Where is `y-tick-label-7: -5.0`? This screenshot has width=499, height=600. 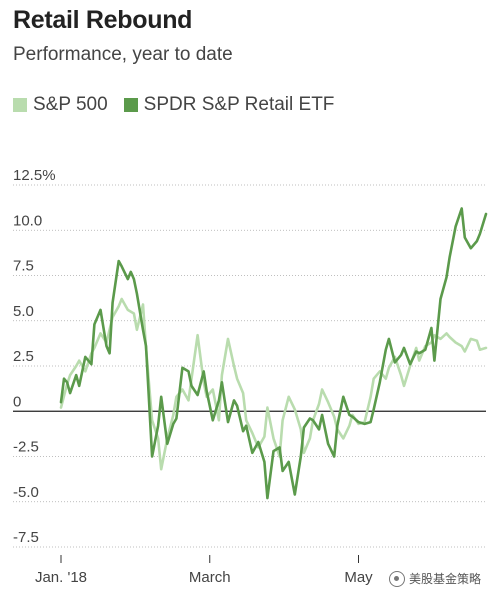
y-tick-label-7: -5.0 is located at coordinates (26, 492).